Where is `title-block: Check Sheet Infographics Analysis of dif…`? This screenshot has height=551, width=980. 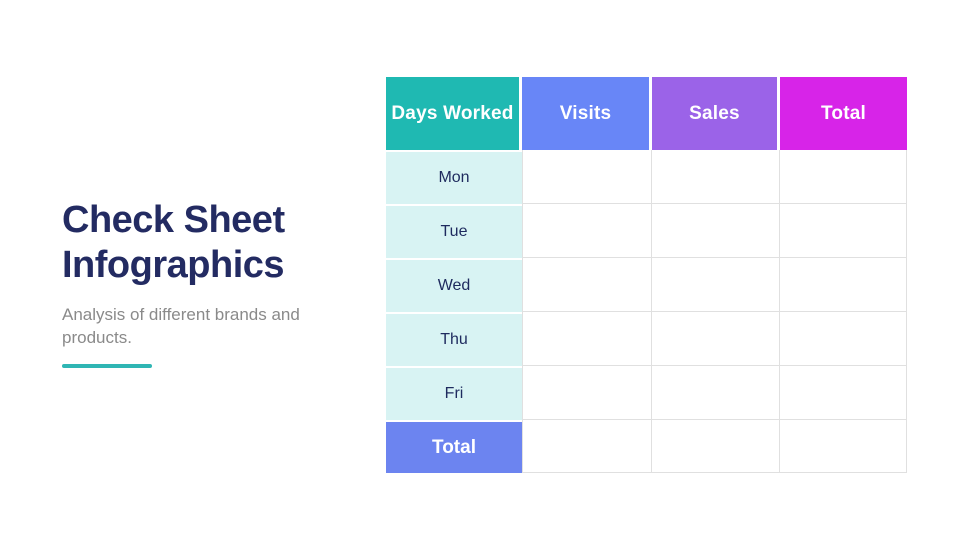
title-block: Check Sheet Infographics Analysis of dif… is located at coordinates (207, 283).